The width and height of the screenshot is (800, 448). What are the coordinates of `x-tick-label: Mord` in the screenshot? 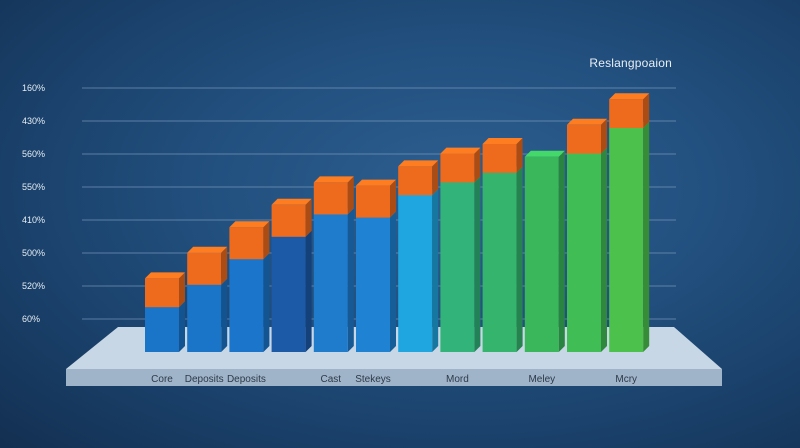 It's located at (457, 379).